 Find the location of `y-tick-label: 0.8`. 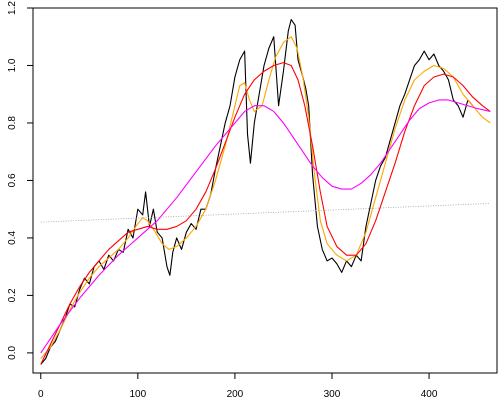

y-tick-label: 0.8 is located at coordinates (12, 123).